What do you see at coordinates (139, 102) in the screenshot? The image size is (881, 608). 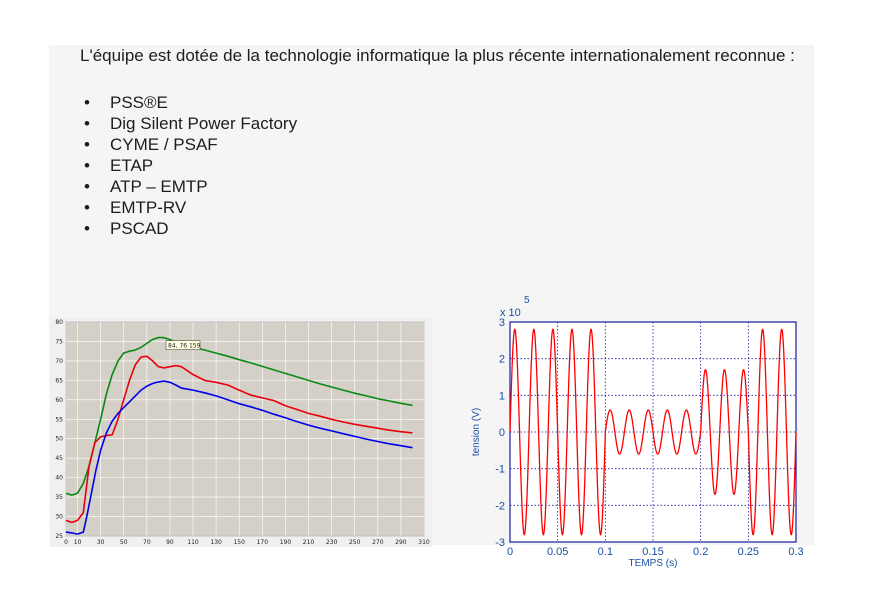 I see `list-item-label: PSS®E` at bounding box center [139, 102].